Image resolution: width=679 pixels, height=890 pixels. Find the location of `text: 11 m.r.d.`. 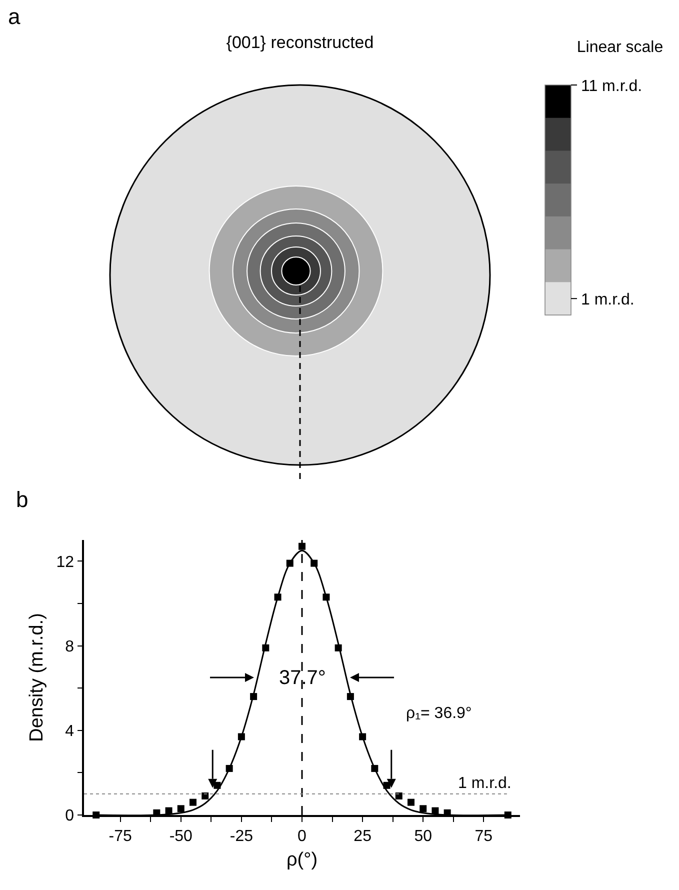

text: 11 m.r.d. is located at coordinates (611, 86).